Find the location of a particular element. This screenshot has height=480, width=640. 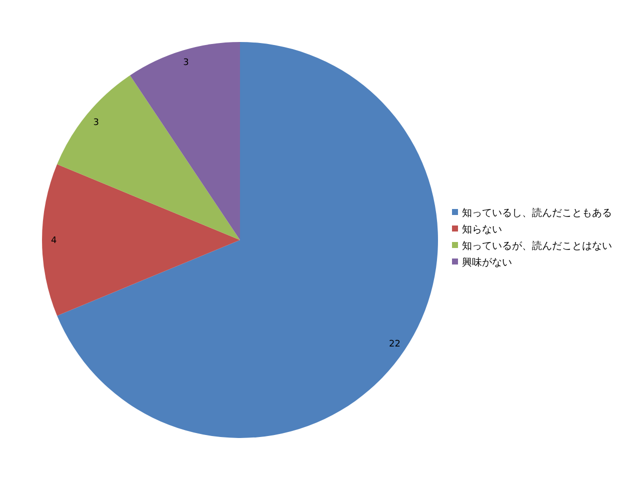

legend-label: 興味がない is located at coordinates (487, 262).